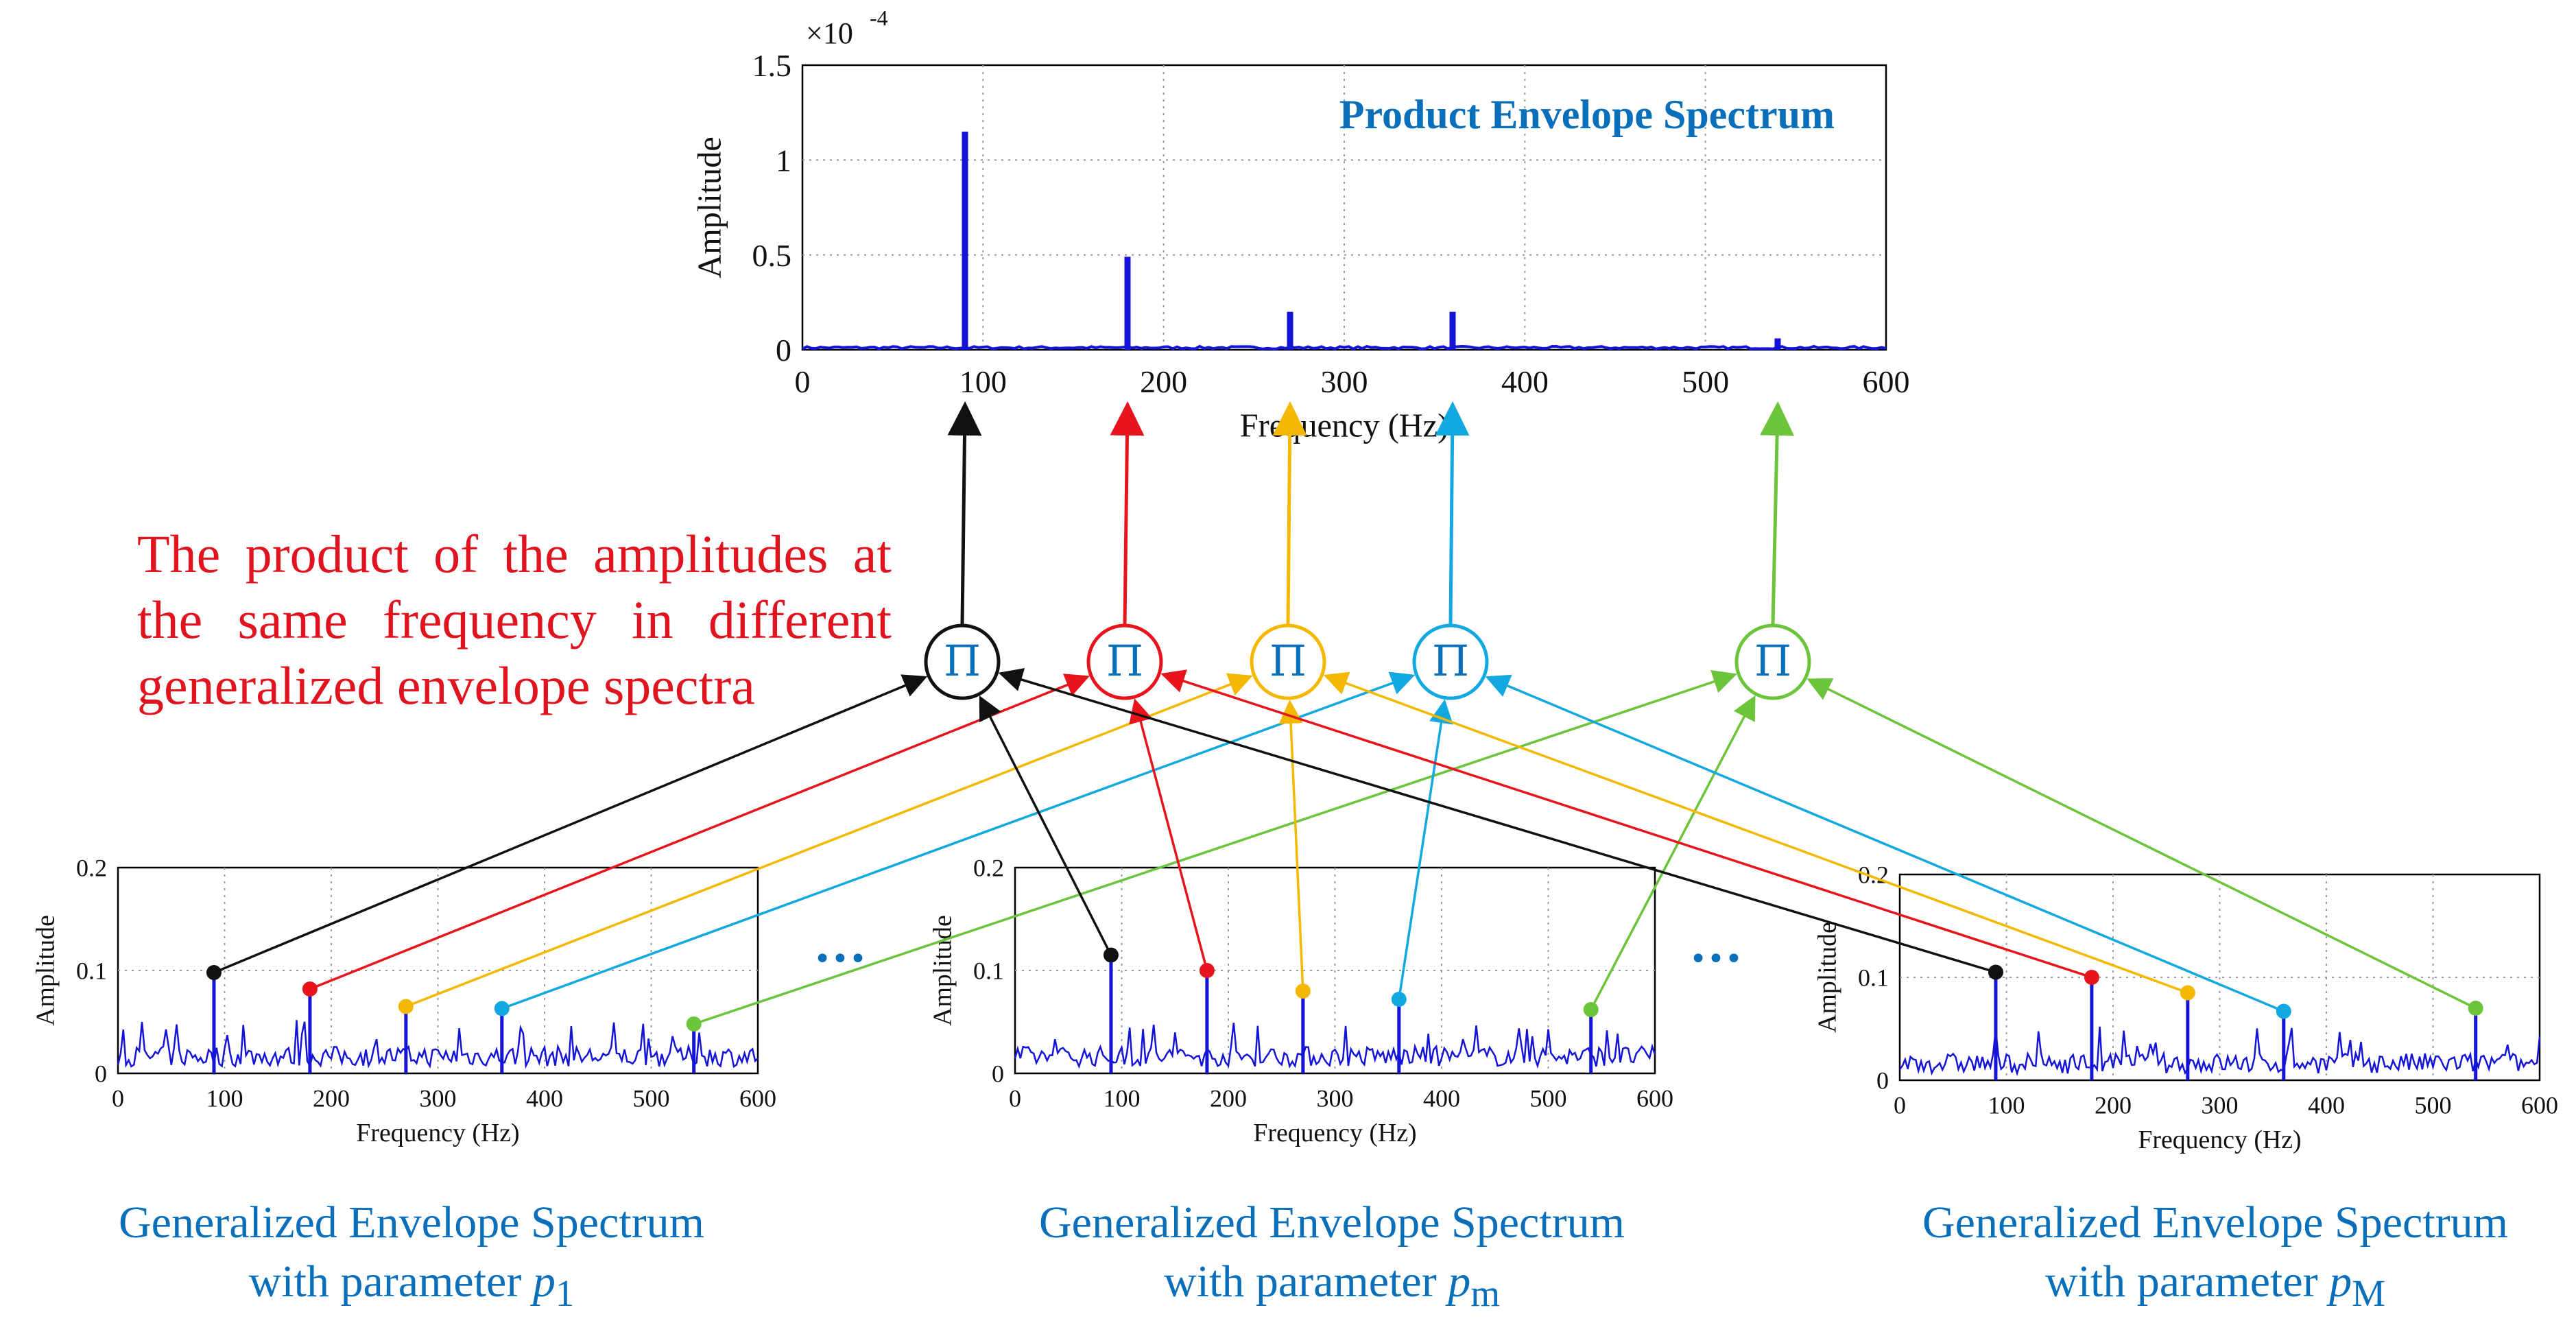 The width and height of the screenshot is (2576, 1334). I want to click on caption-pm-param: p, so click(1459, 1281).